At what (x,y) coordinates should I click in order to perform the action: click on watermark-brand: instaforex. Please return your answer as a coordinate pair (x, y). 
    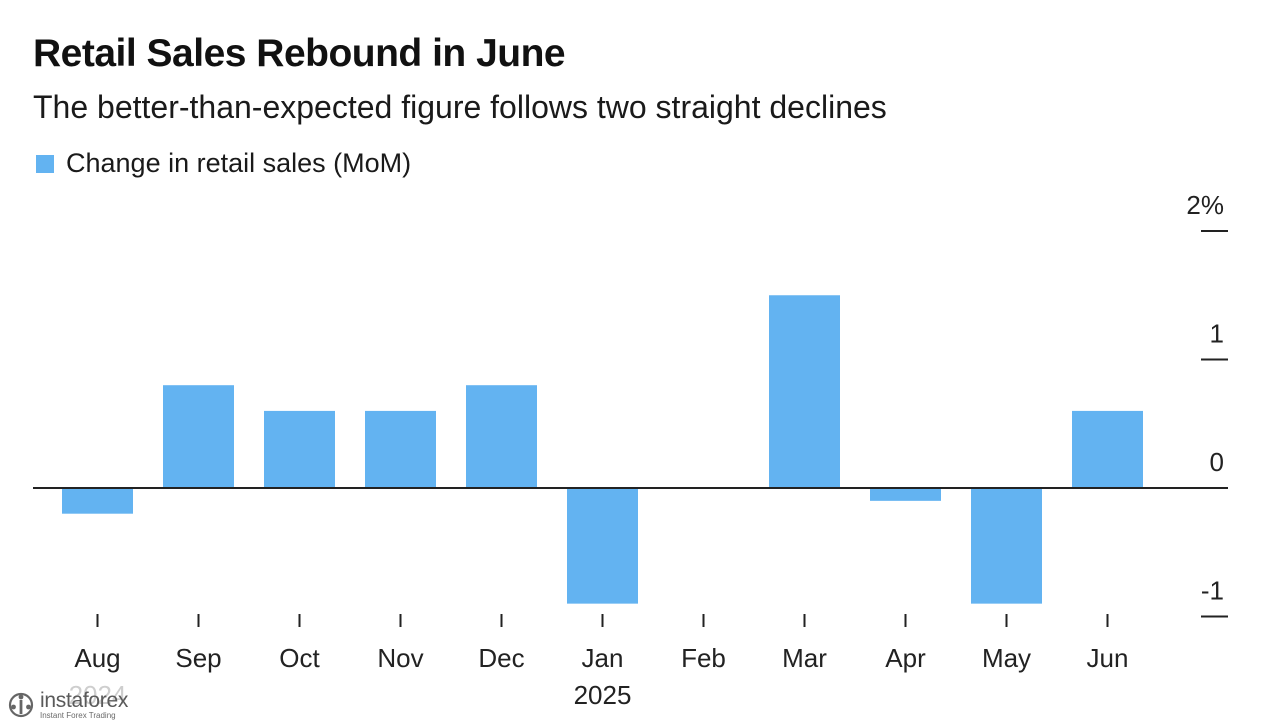
    Looking at the image, I should click on (84, 700).